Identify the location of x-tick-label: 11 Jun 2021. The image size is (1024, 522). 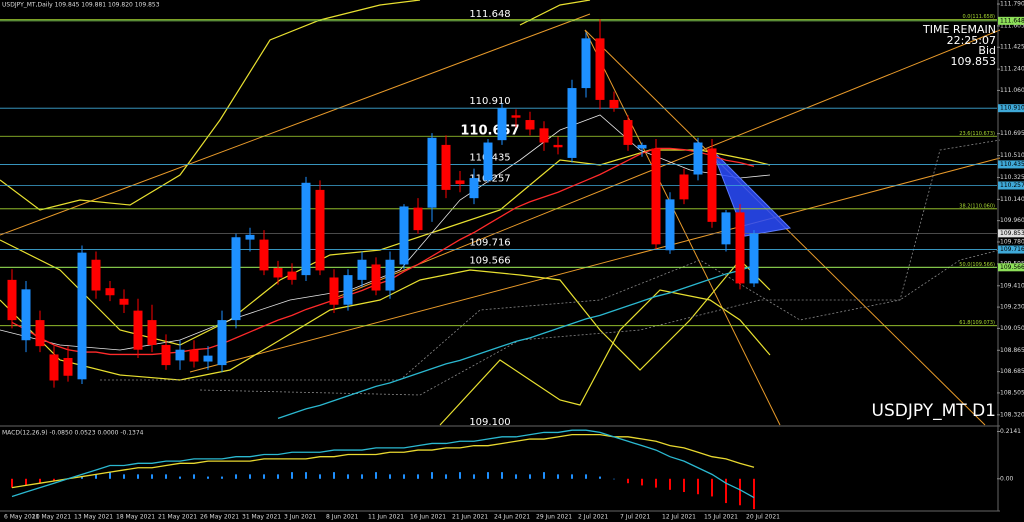
(386, 517).